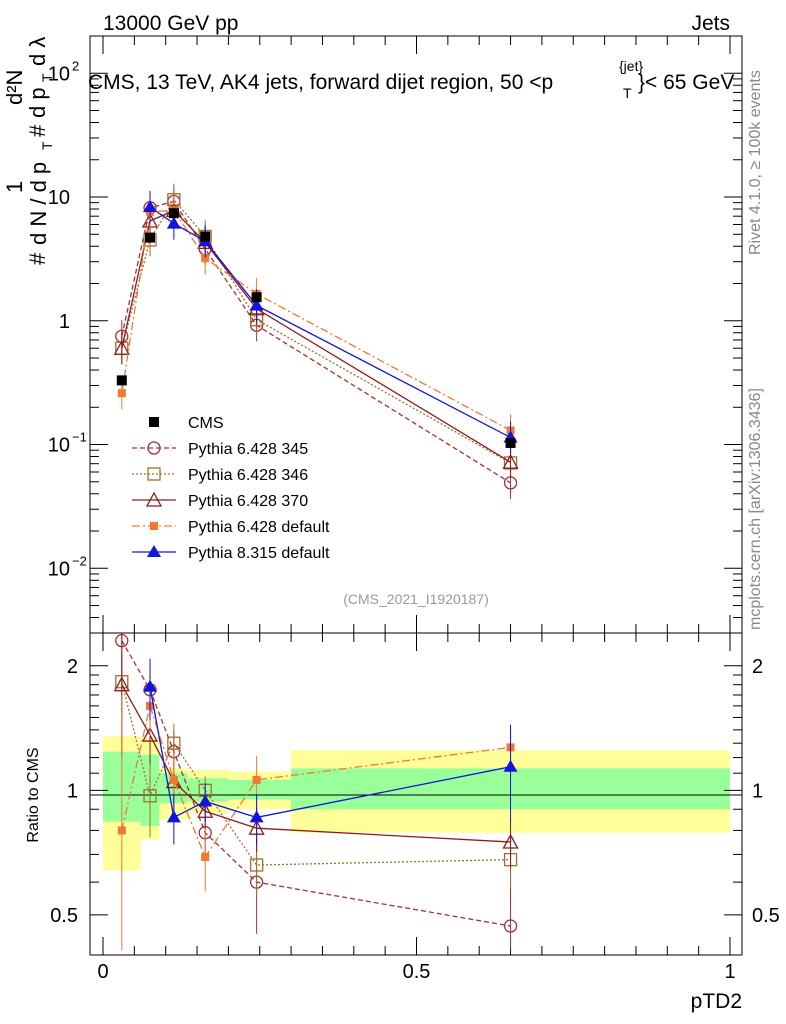  Describe the element at coordinates (72, 667) in the screenshot. I see `ratio-tick-label: 2` at that location.